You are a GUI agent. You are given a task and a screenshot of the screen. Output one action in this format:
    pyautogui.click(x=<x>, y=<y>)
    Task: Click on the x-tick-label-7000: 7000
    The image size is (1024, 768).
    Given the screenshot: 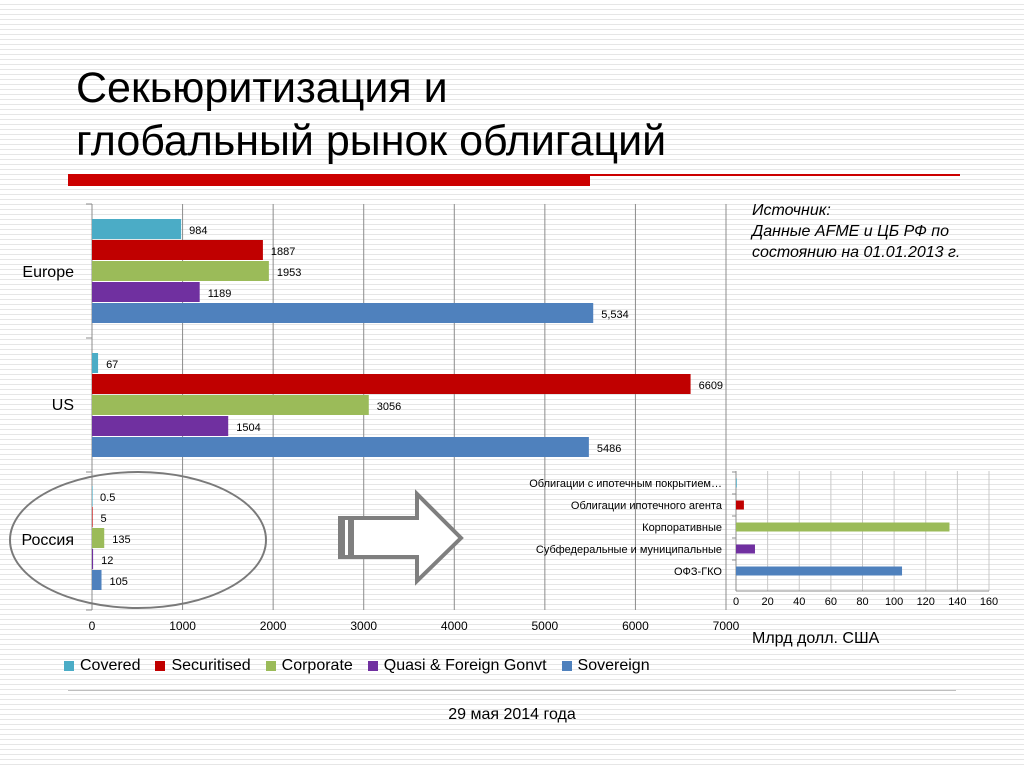 What is the action you would take?
    pyautogui.click(x=726, y=626)
    